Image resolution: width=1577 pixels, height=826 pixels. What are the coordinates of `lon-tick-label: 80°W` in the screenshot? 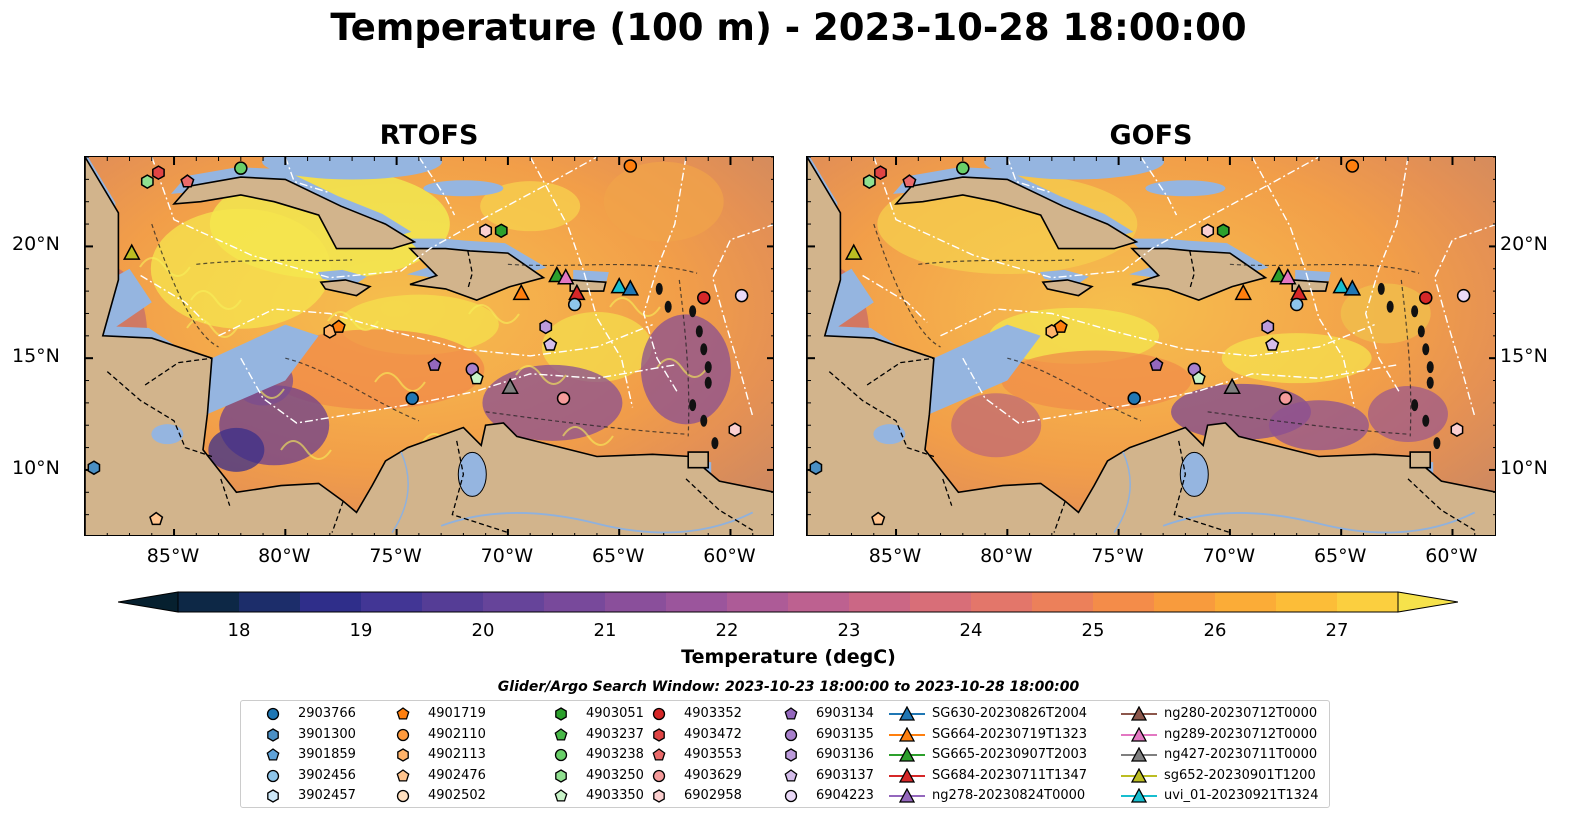 It's located at (1006, 556).